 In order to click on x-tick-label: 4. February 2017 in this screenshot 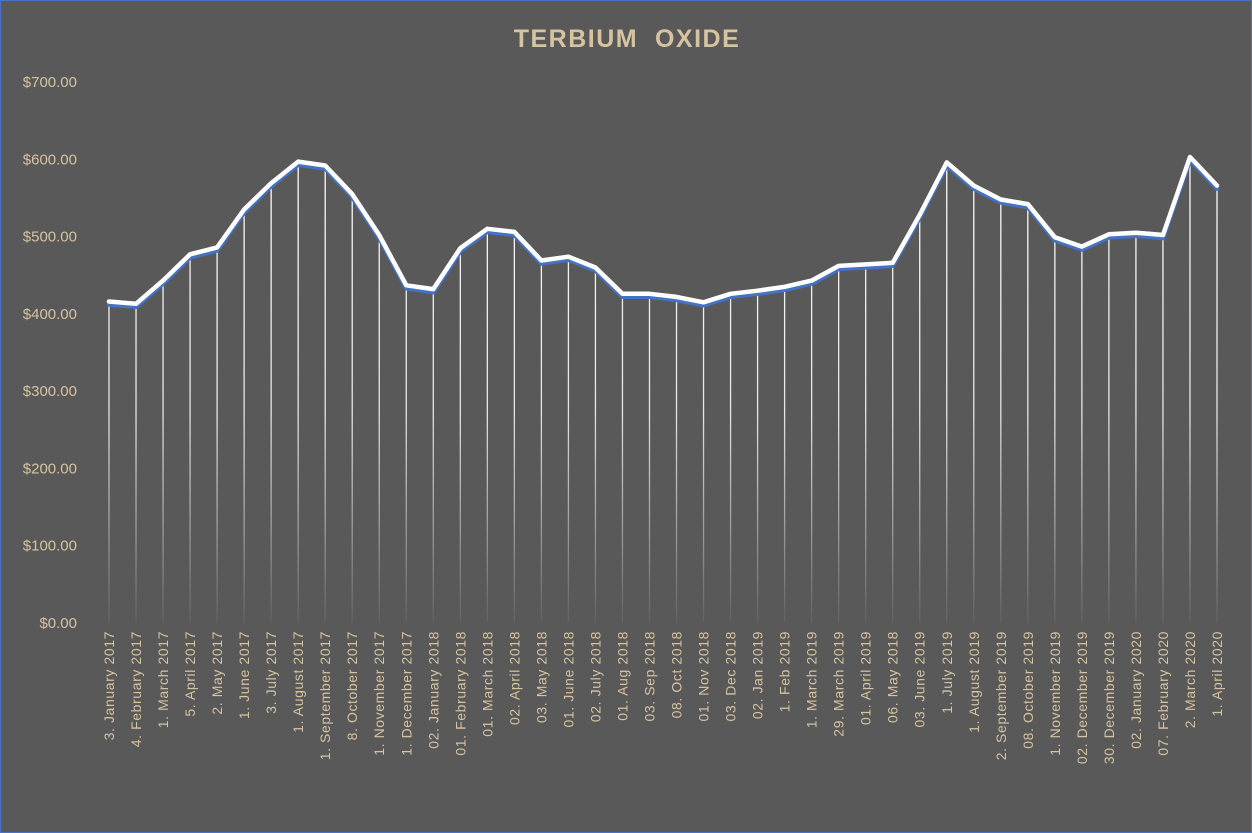, I will do `click(136, 689)`.